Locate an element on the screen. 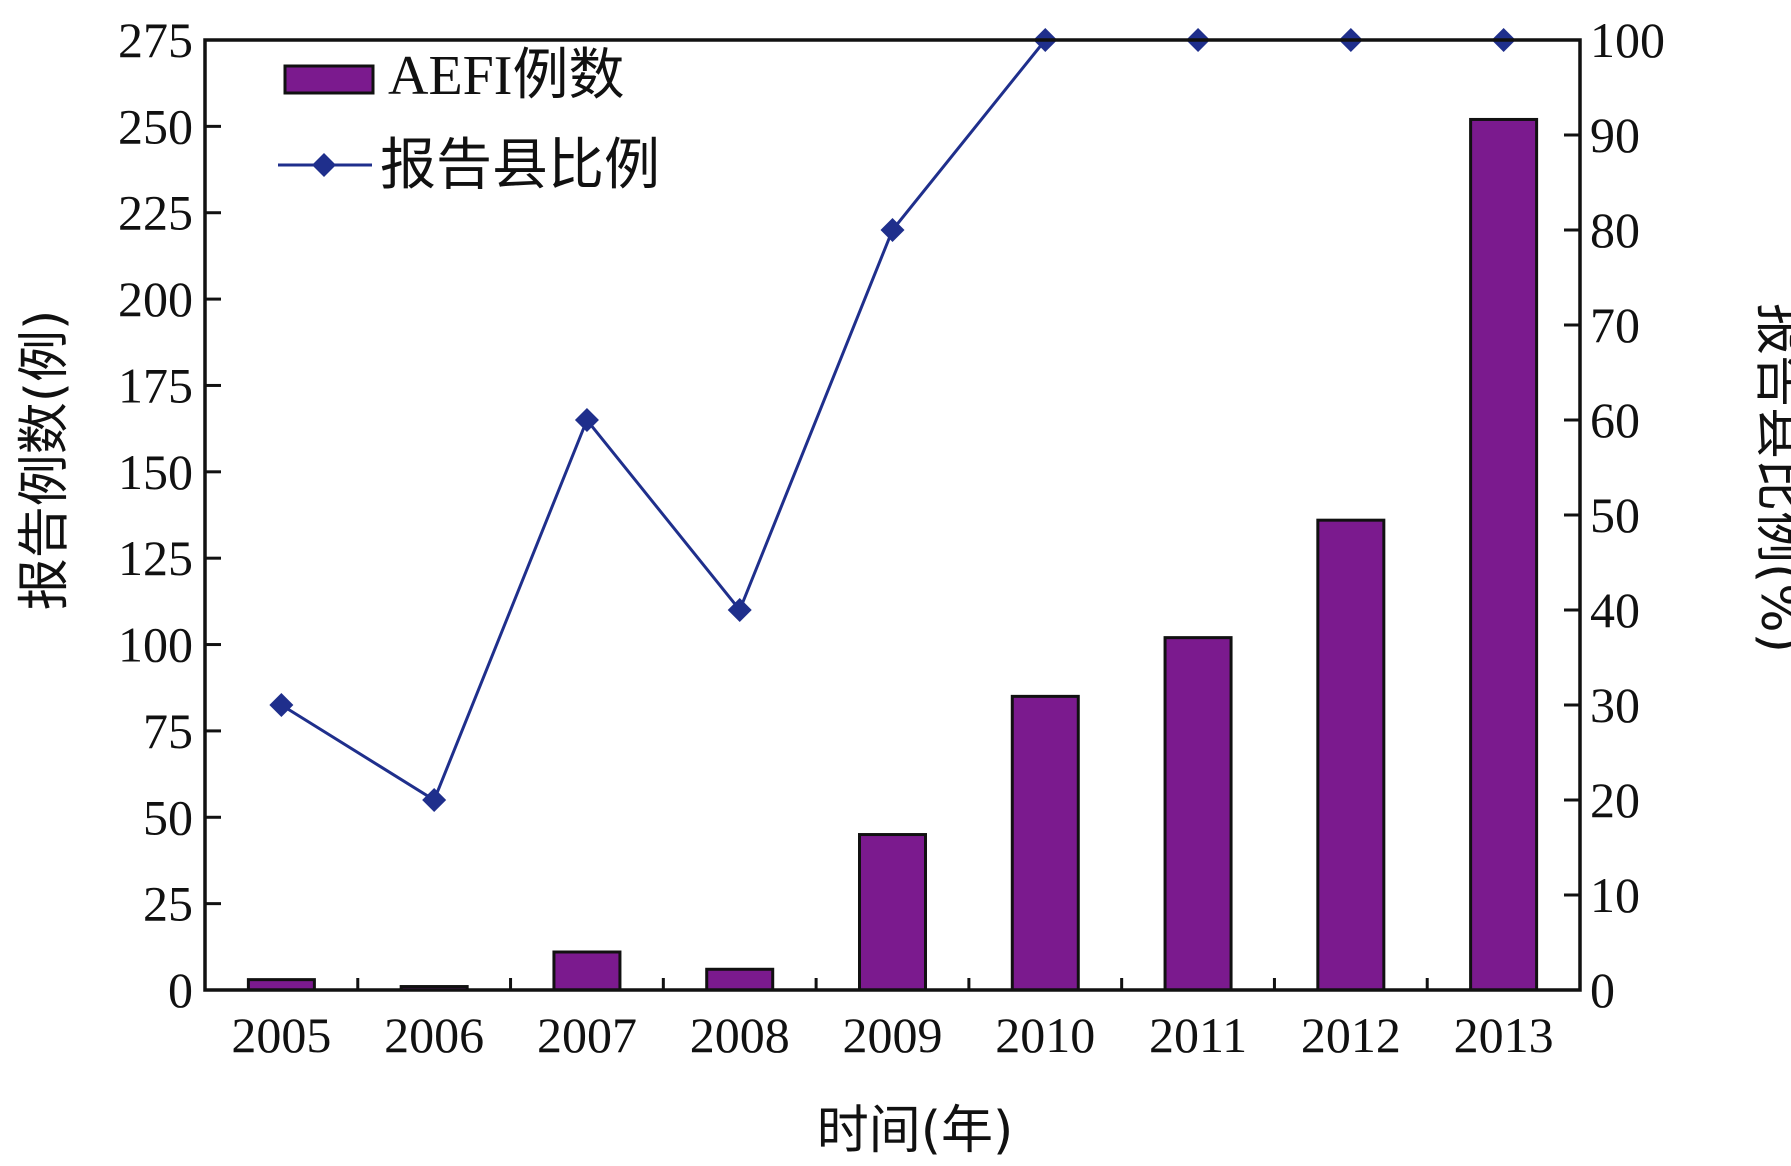 Image resolution: width=1791 pixels, height=1166 pixels. bar-2010 is located at coordinates (1045, 843).